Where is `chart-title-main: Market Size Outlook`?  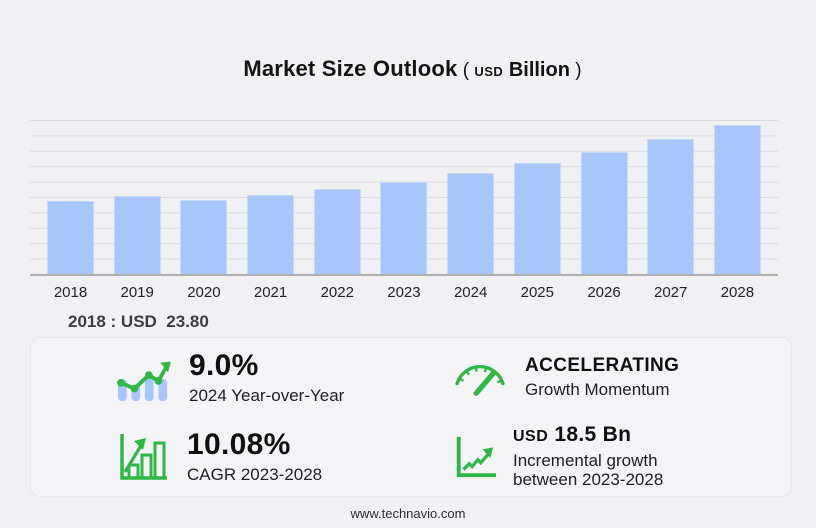 chart-title-main: Market Size Outlook is located at coordinates (350, 68).